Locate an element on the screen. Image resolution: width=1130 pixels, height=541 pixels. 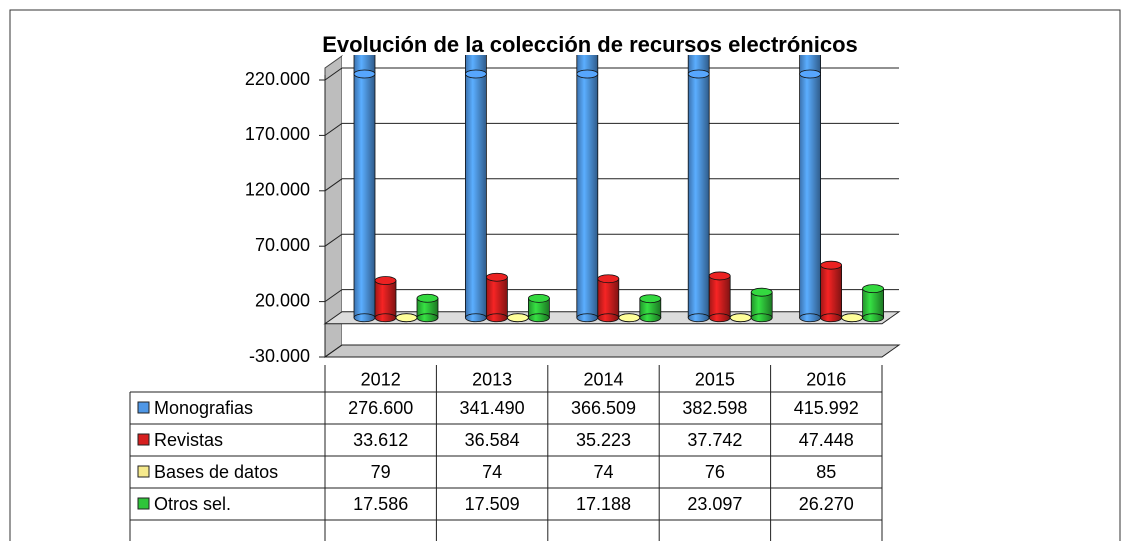
legend-label: Monografias is located at coordinates (203, 408).